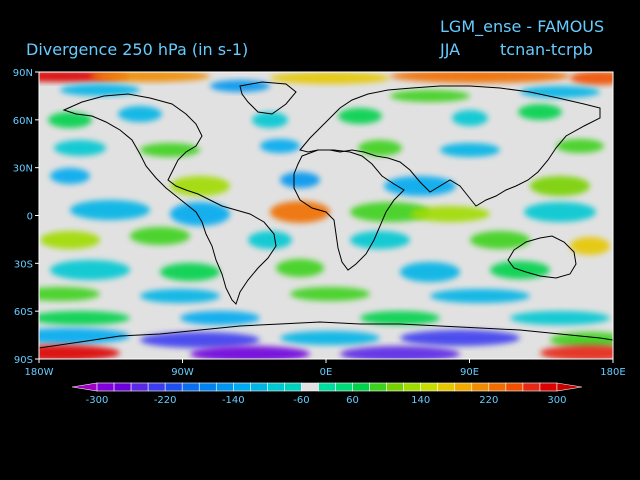  Describe the element at coordinates (420, 400) in the screenshot. I see `colorbar-tick-label: 140` at that location.